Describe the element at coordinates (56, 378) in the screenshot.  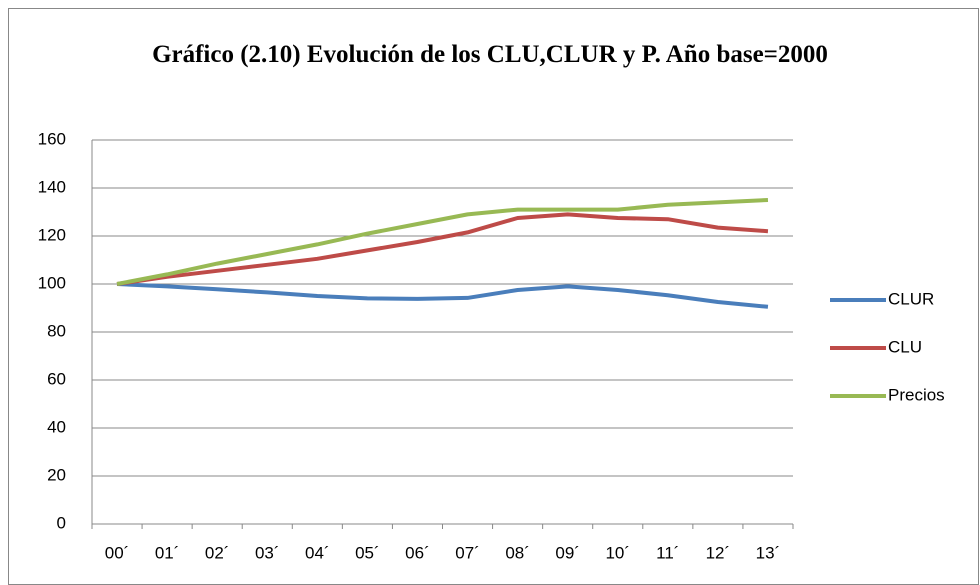
I see `y-tick-label: 60` at that location.